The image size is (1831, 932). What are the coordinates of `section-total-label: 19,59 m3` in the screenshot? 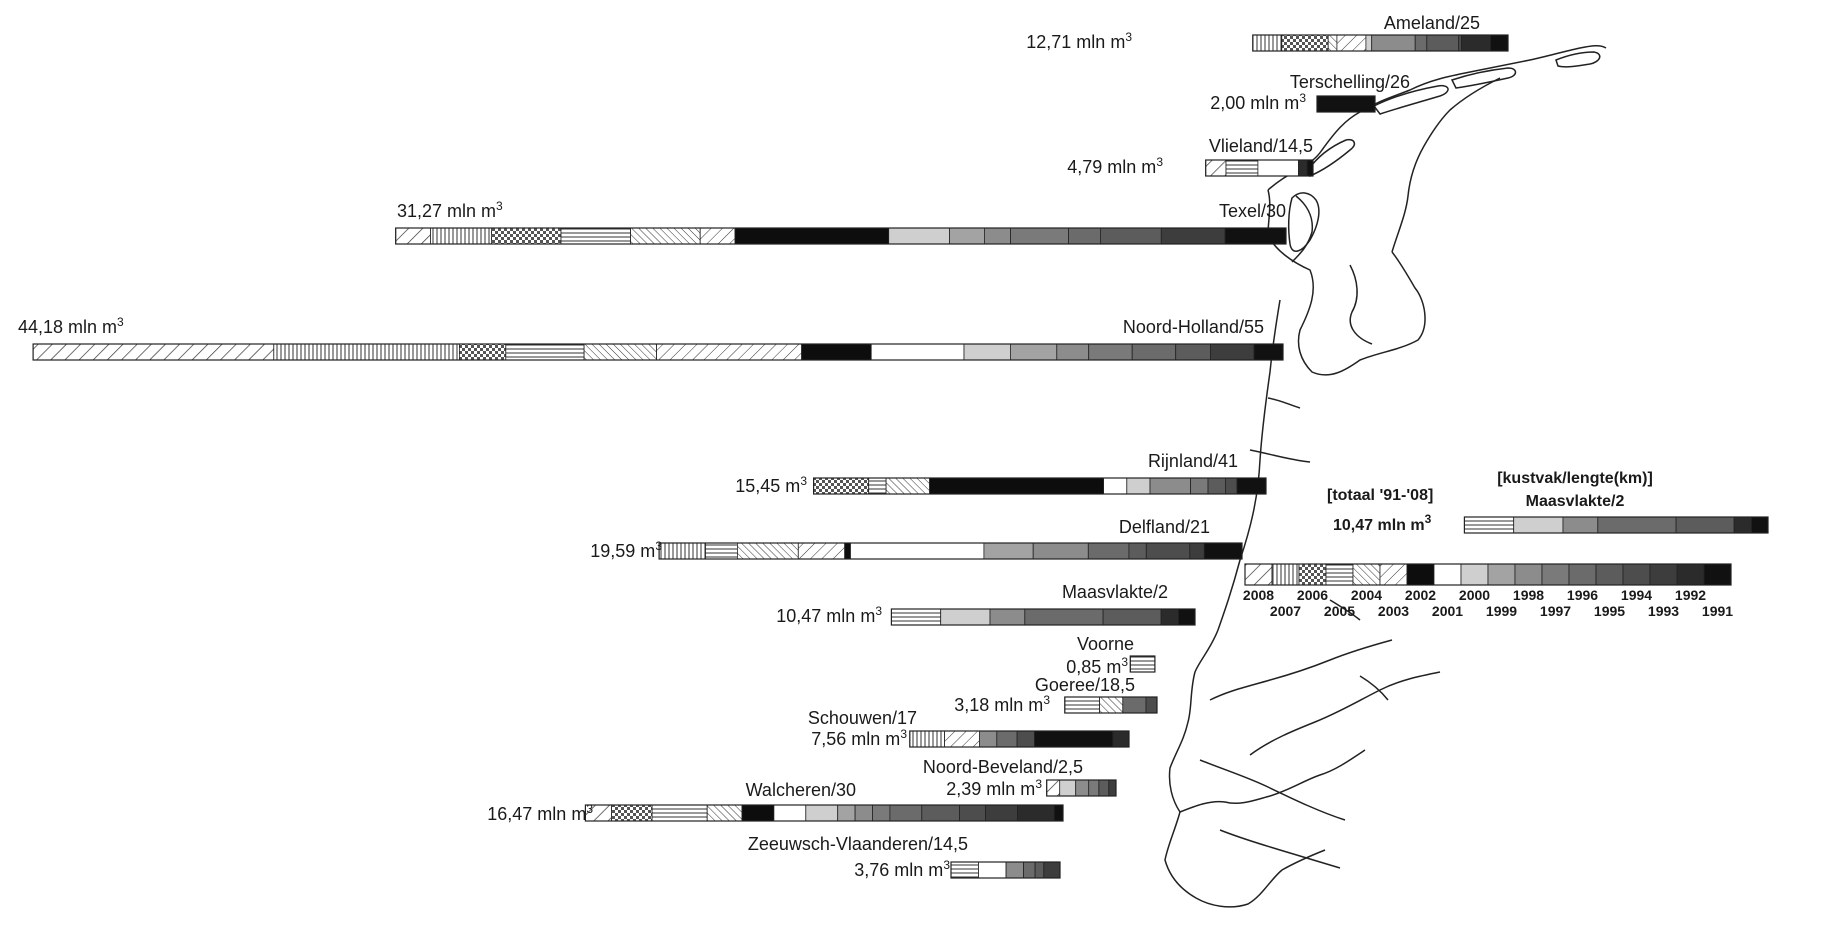 It's located at (626, 550).